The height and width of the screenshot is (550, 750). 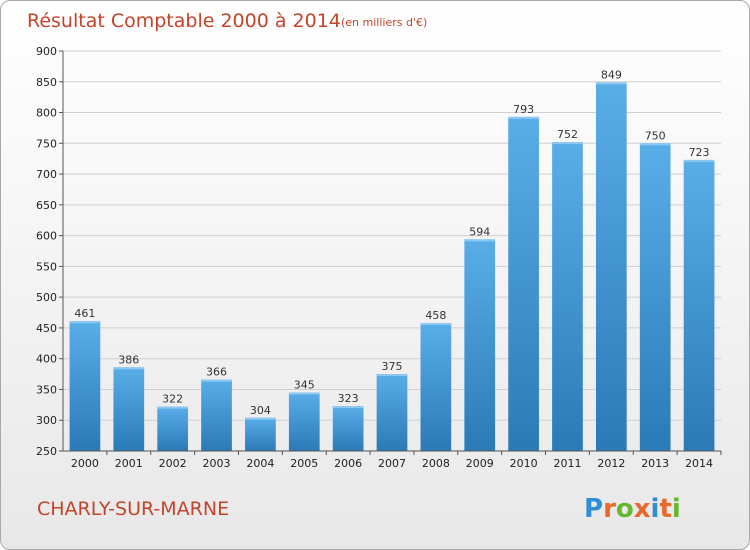 What do you see at coordinates (611, 266) in the screenshot?
I see `bar-2012` at bounding box center [611, 266].